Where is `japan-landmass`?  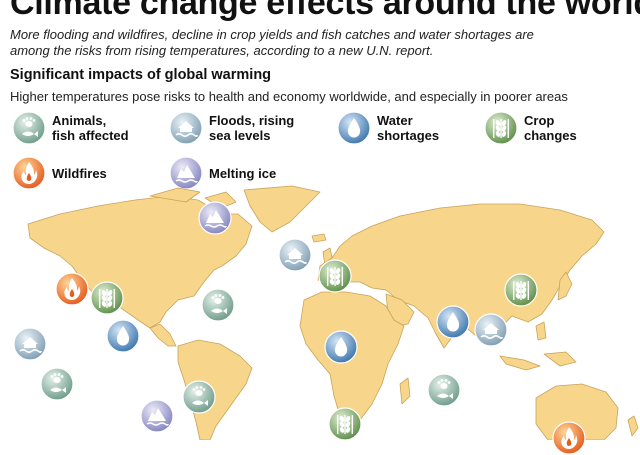
japan-landmass is located at coordinates (565, 286).